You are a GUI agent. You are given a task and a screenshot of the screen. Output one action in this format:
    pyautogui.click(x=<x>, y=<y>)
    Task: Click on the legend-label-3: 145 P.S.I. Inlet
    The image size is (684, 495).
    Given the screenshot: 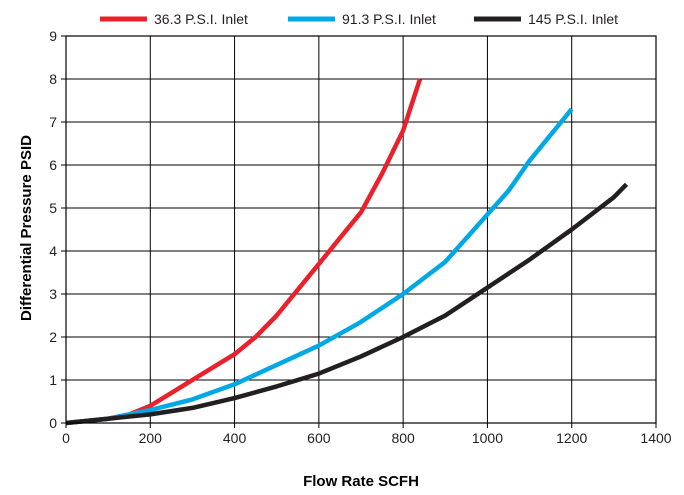 What is the action you would take?
    pyautogui.click(x=573, y=19)
    